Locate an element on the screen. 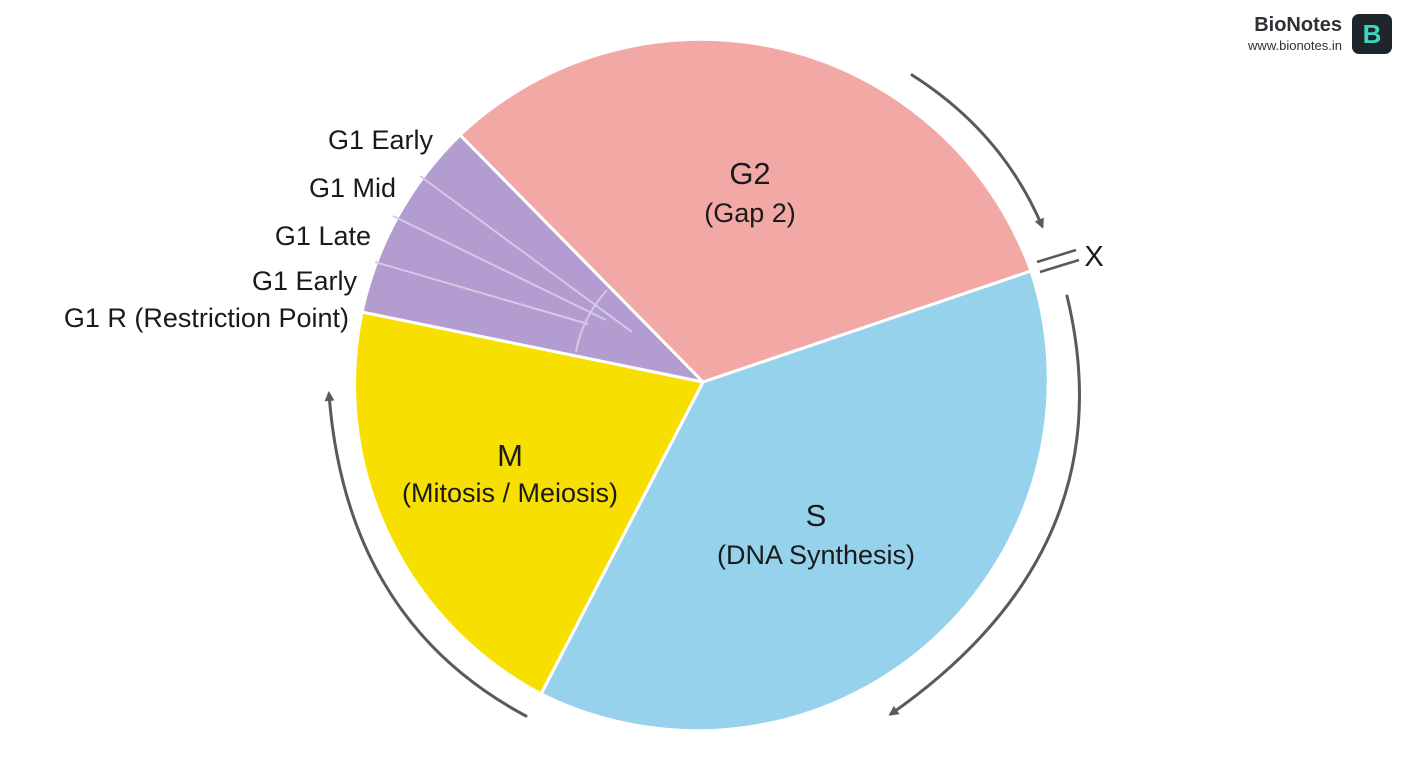 The width and height of the screenshot is (1408, 768). brand-logo-letter: B is located at coordinates (1372, 33).